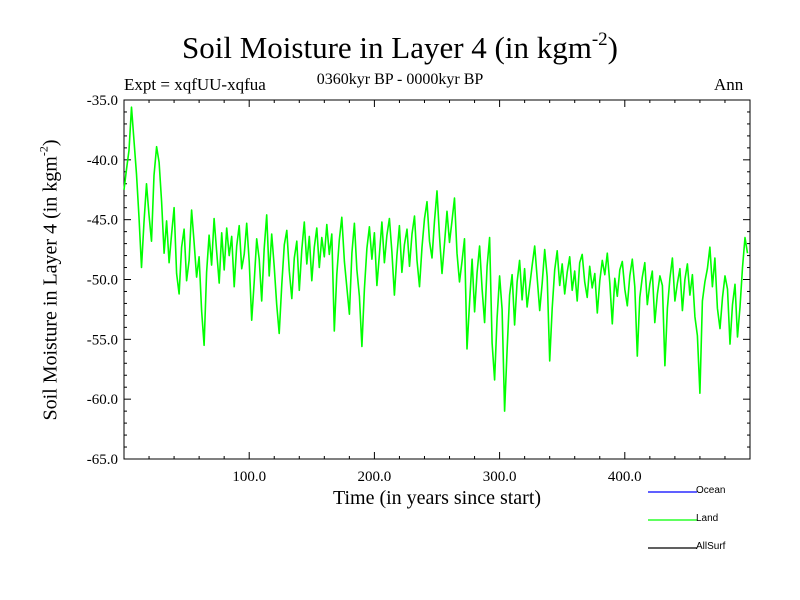 This screenshot has width=800, height=600. I want to click on y-tick-label: -45.0, so click(102, 221).